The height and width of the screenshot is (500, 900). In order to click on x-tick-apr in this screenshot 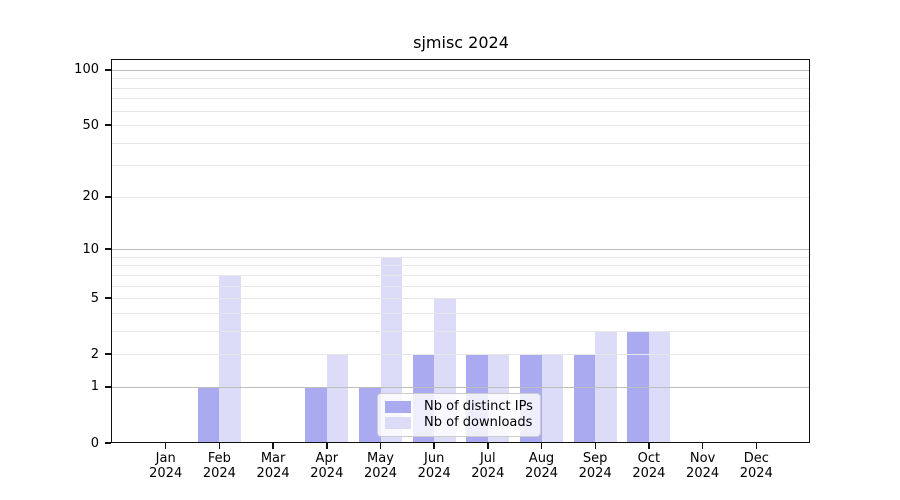, I will do `click(327, 446)`.